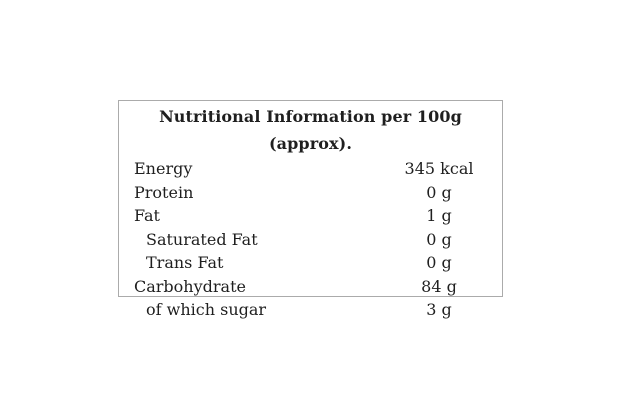 Image resolution: width=620 pixels, height=400 pixels. I want to click on table-row-energy: Energy 345 kcal, so click(310, 169).